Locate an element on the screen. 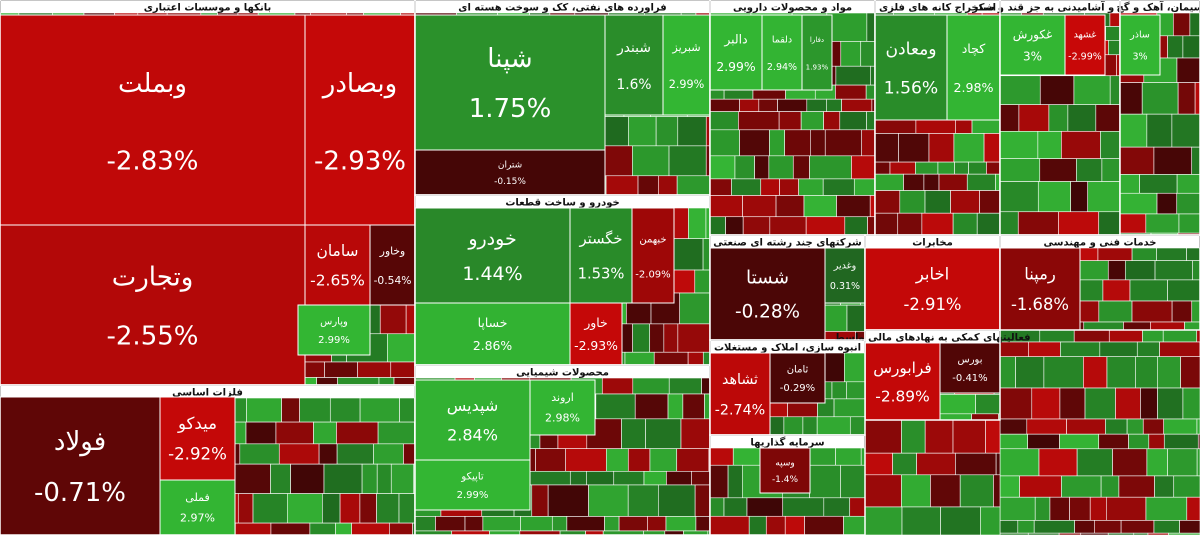 The height and width of the screenshot is (535, 1200). tile-value: -2.74% is located at coordinates (740, 410).